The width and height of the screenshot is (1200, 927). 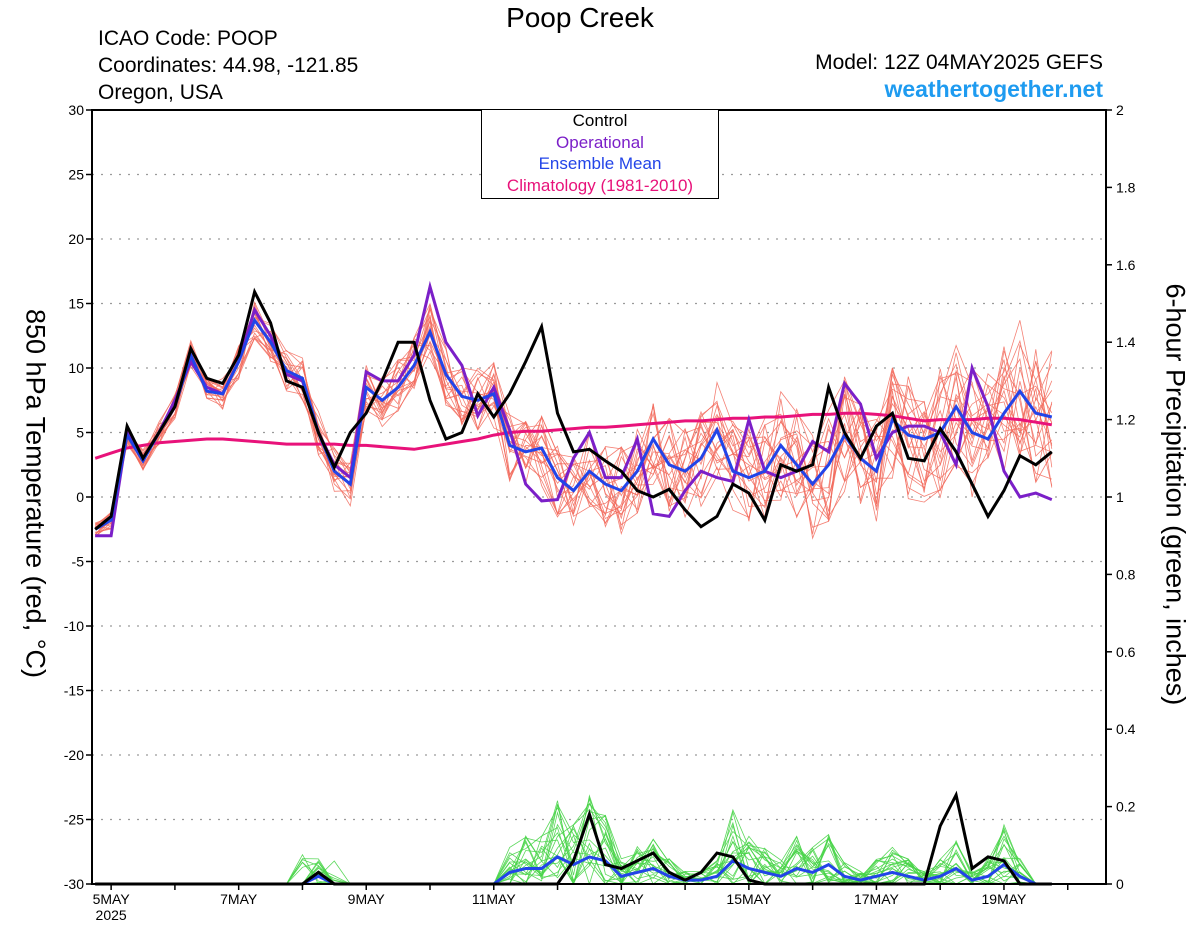 What do you see at coordinates (877, 899) in the screenshot?
I see `x-tick-label: 17MAY` at bounding box center [877, 899].